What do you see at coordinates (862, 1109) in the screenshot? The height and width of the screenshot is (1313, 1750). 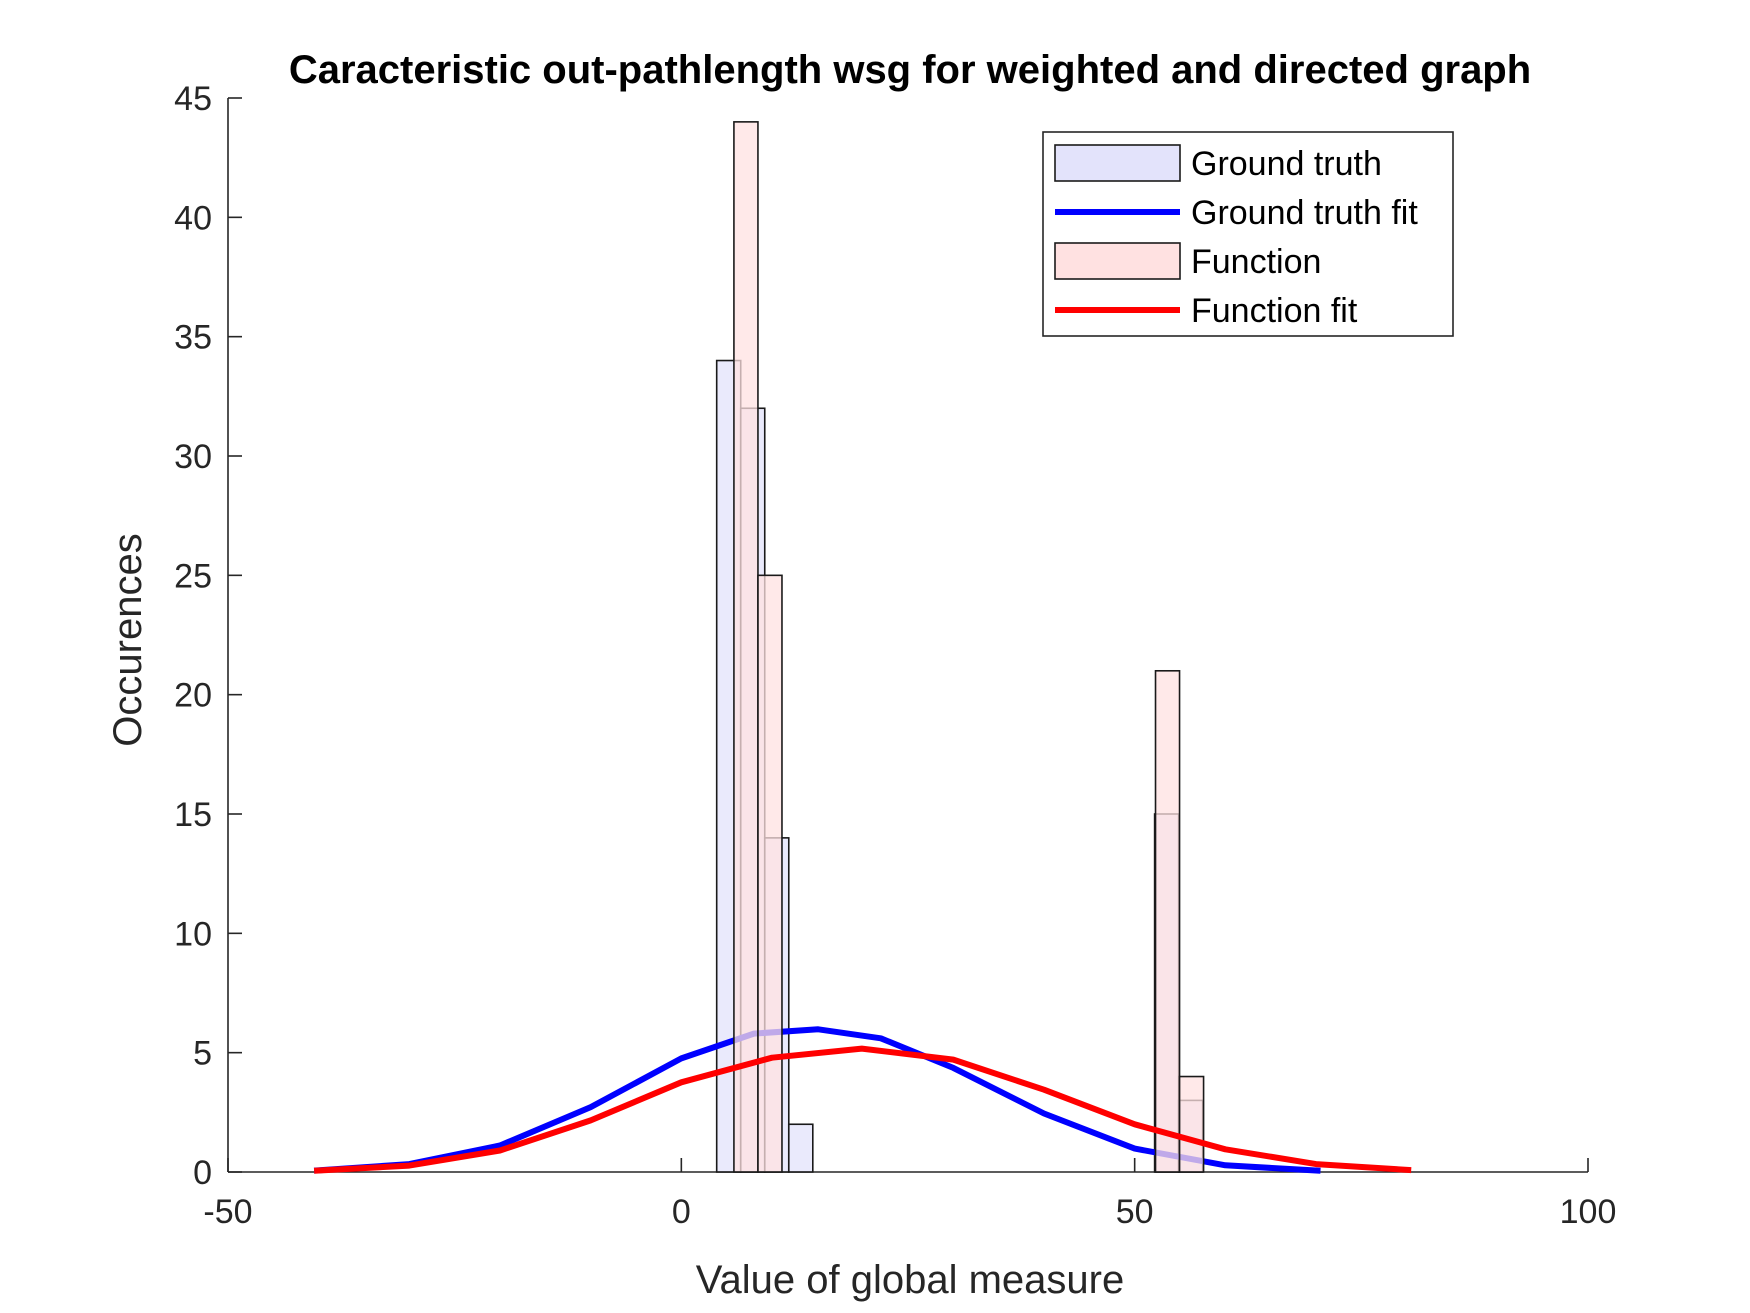 I see `fit-line-function` at bounding box center [862, 1109].